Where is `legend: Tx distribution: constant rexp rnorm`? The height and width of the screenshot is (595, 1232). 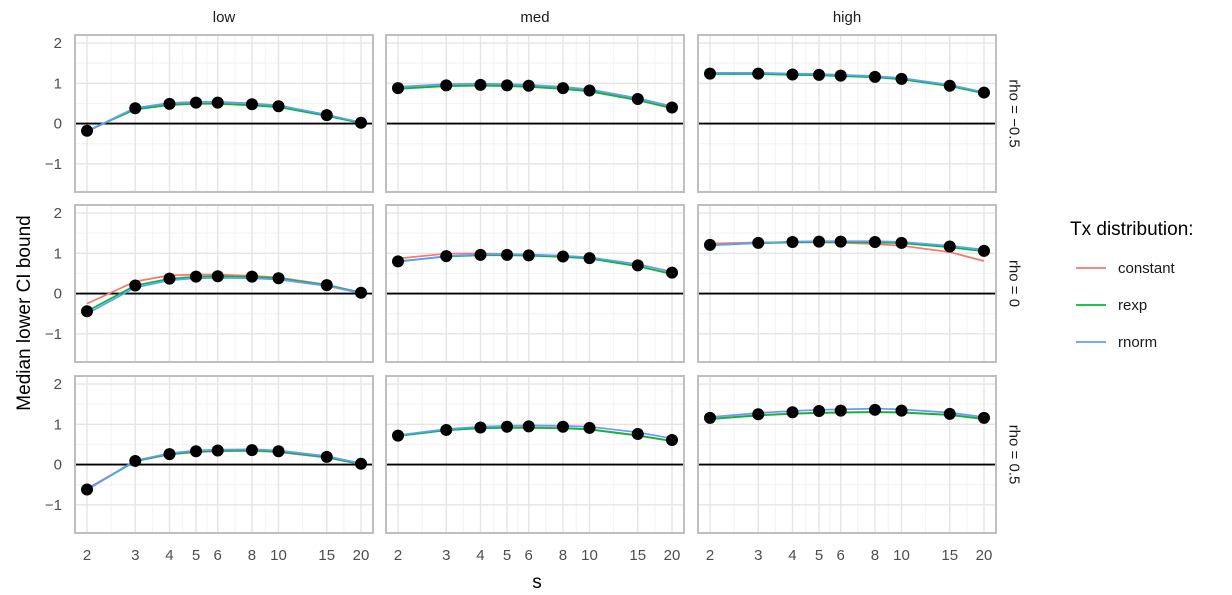 legend: Tx distribution: constant rexp rnorm is located at coordinates (1132, 285).